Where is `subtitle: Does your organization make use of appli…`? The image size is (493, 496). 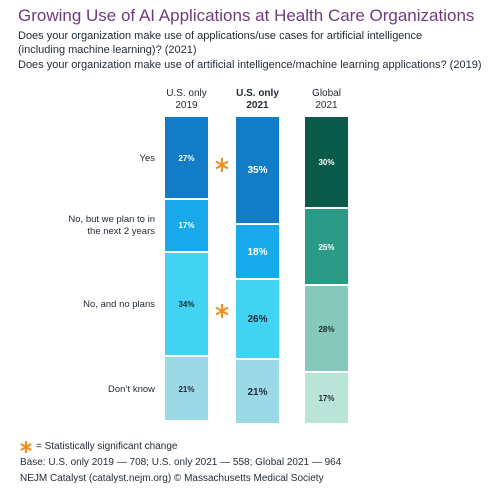 subtitle: Does your organization make use of appli… is located at coordinates (220, 36).